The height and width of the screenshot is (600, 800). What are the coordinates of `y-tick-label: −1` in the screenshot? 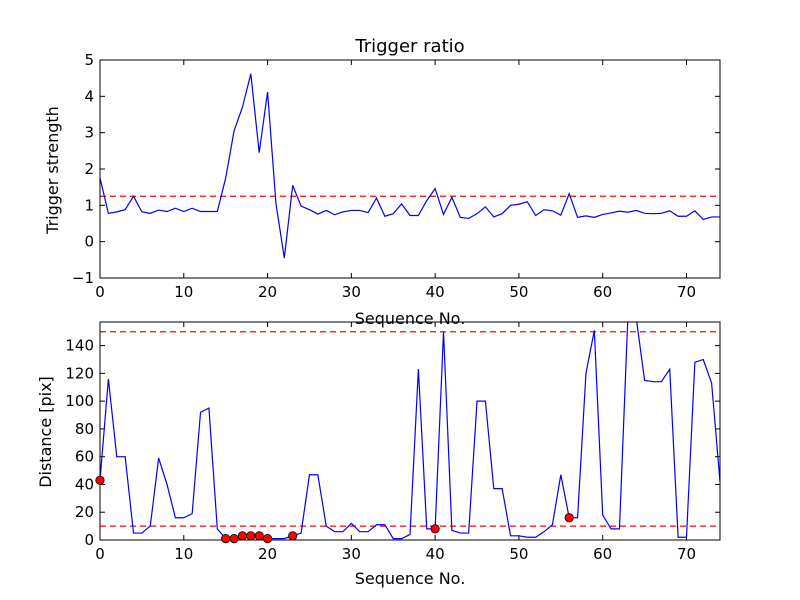 It's located at (83, 278).